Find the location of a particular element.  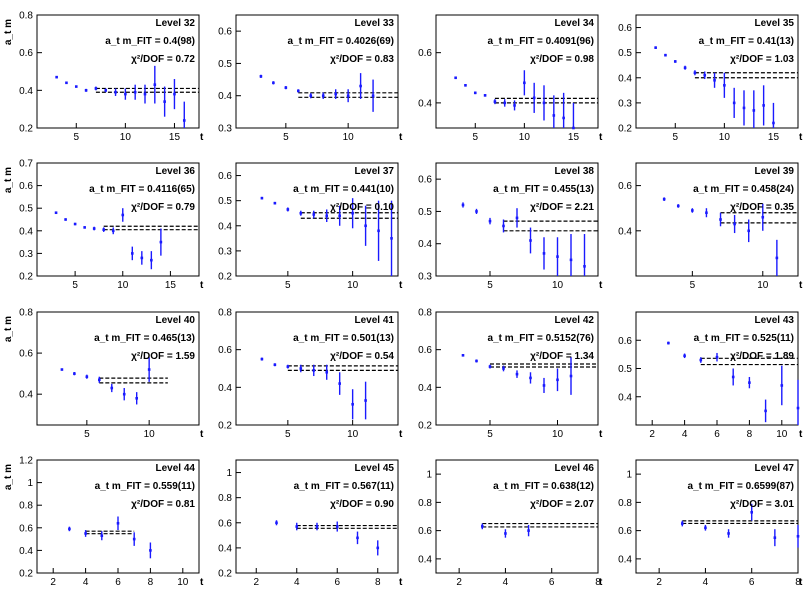

fit-label: a_t m_FIT = 0.441(10) is located at coordinates (343, 189).